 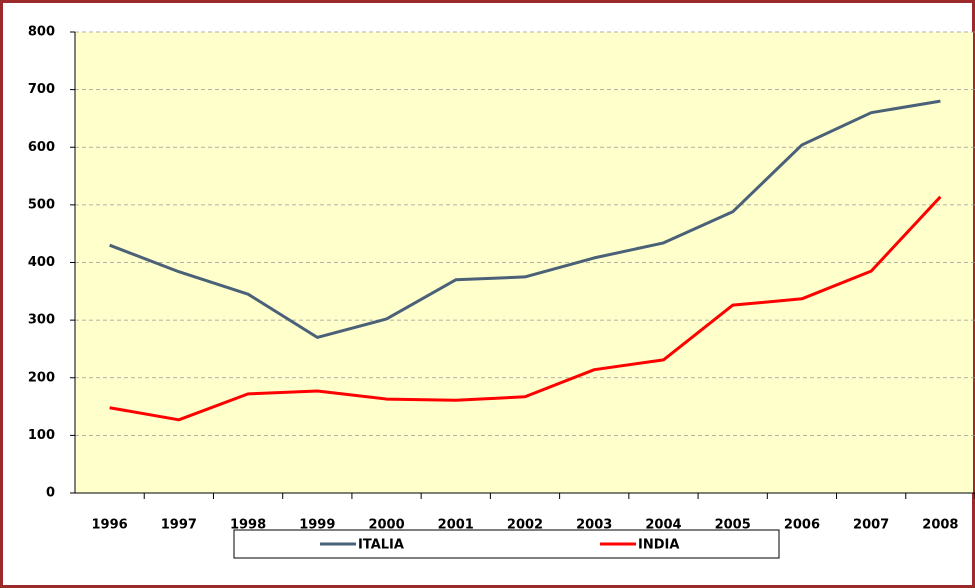 What do you see at coordinates (381, 545) in the screenshot?
I see `legend-label: ITALIA` at bounding box center [381, 545].